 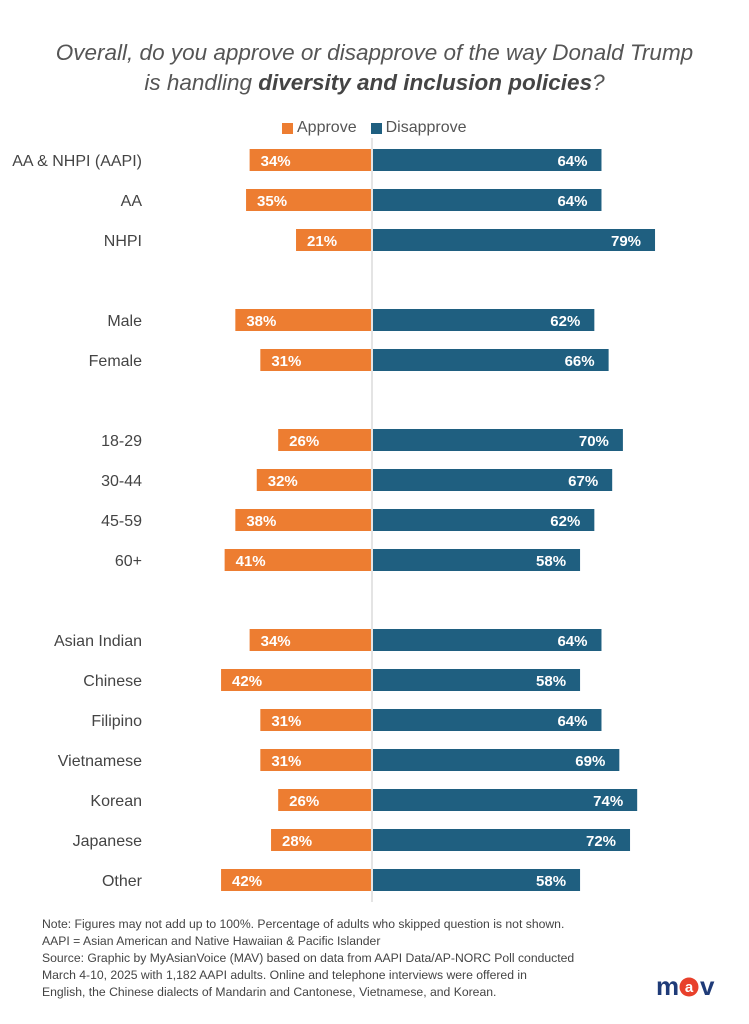 What do you see at coordinates (121, 521) in the screenshot?
I see `category-label: 45-59` at bounding box center [121, 521].